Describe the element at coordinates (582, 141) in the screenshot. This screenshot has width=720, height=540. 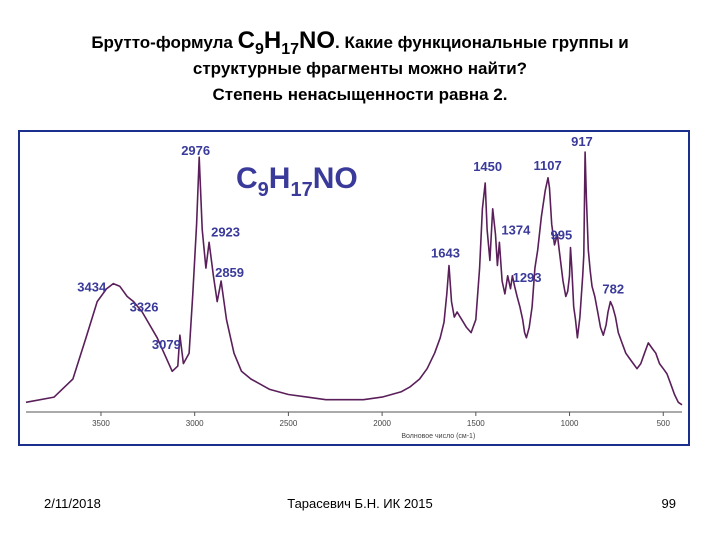
I see `peak-label-917: 917` at that location.